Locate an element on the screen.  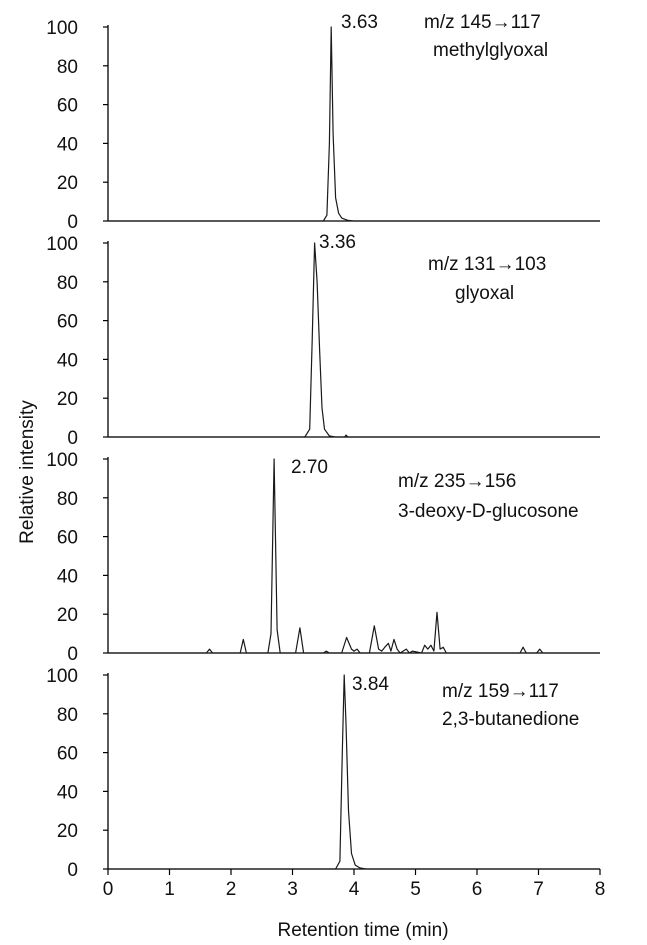
x-tick-label: 2 is located at coordinates (231, 889).